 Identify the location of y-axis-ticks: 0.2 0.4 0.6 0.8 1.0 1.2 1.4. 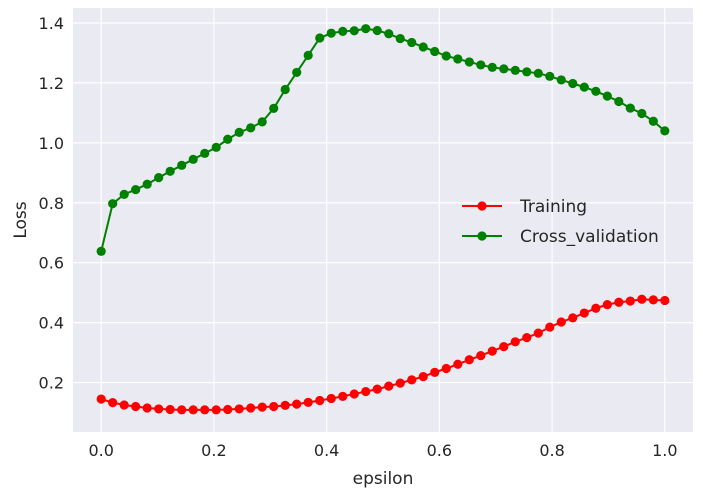
(51, 203).